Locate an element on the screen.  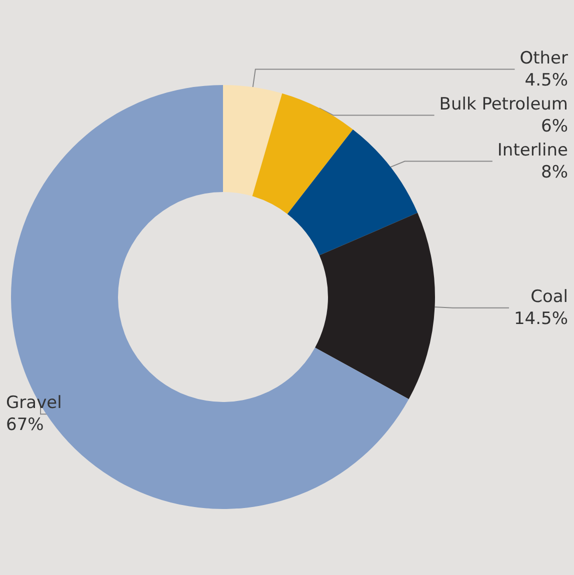
slice-label: Interline is located at coordinates (532, 150).